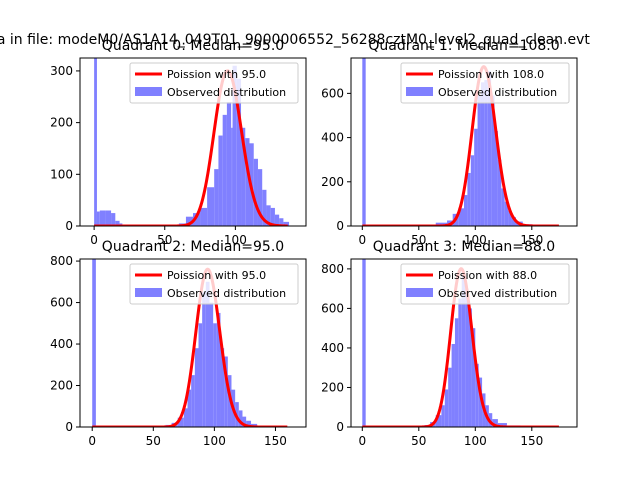 This screenshot has width=640, height=480. Describe the element at coordinates (487, 275) in the screenshot. I see `legend-poisson-label: Poission with 88.0` at that location.